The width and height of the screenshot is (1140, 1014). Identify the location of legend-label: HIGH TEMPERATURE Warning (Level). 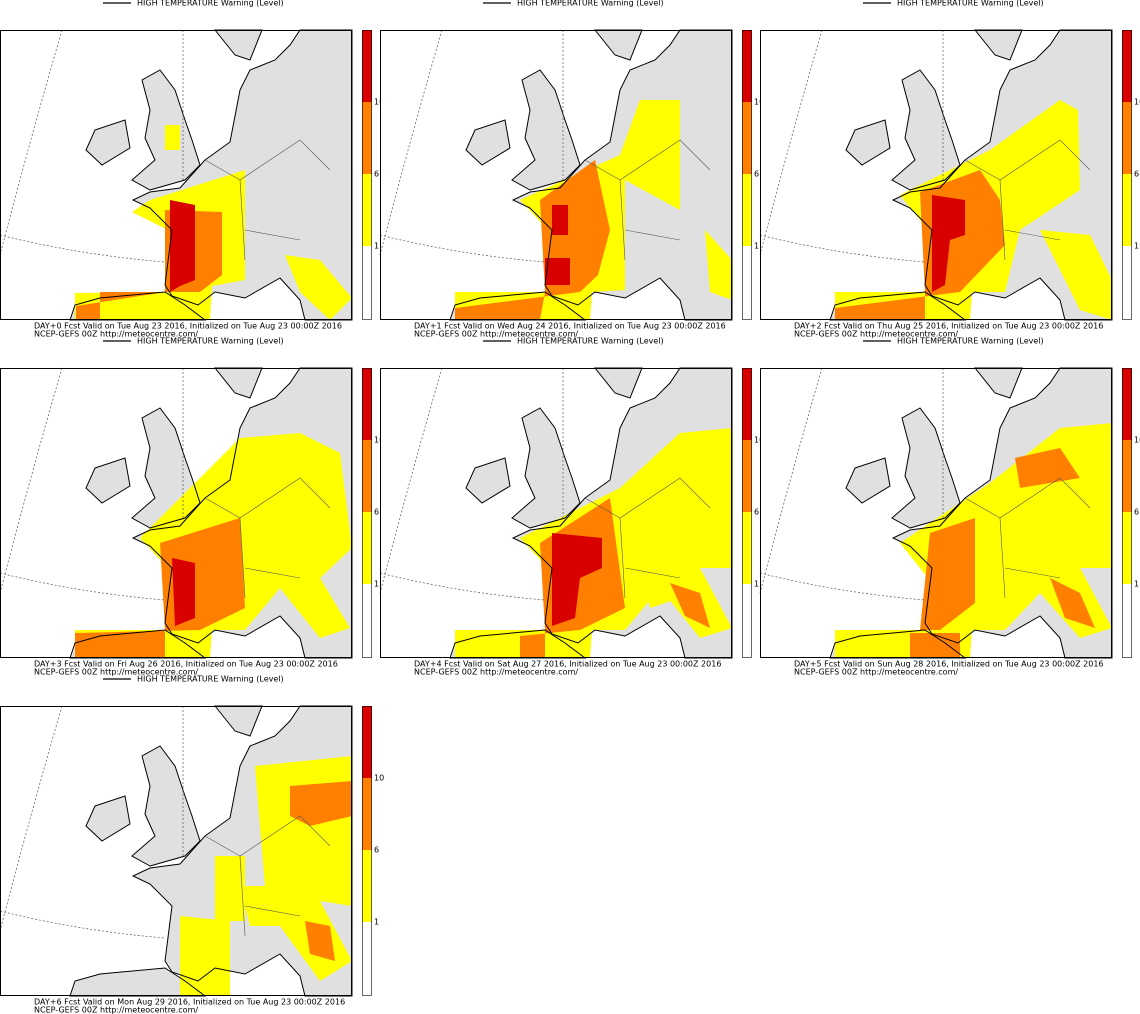
(210, 679).